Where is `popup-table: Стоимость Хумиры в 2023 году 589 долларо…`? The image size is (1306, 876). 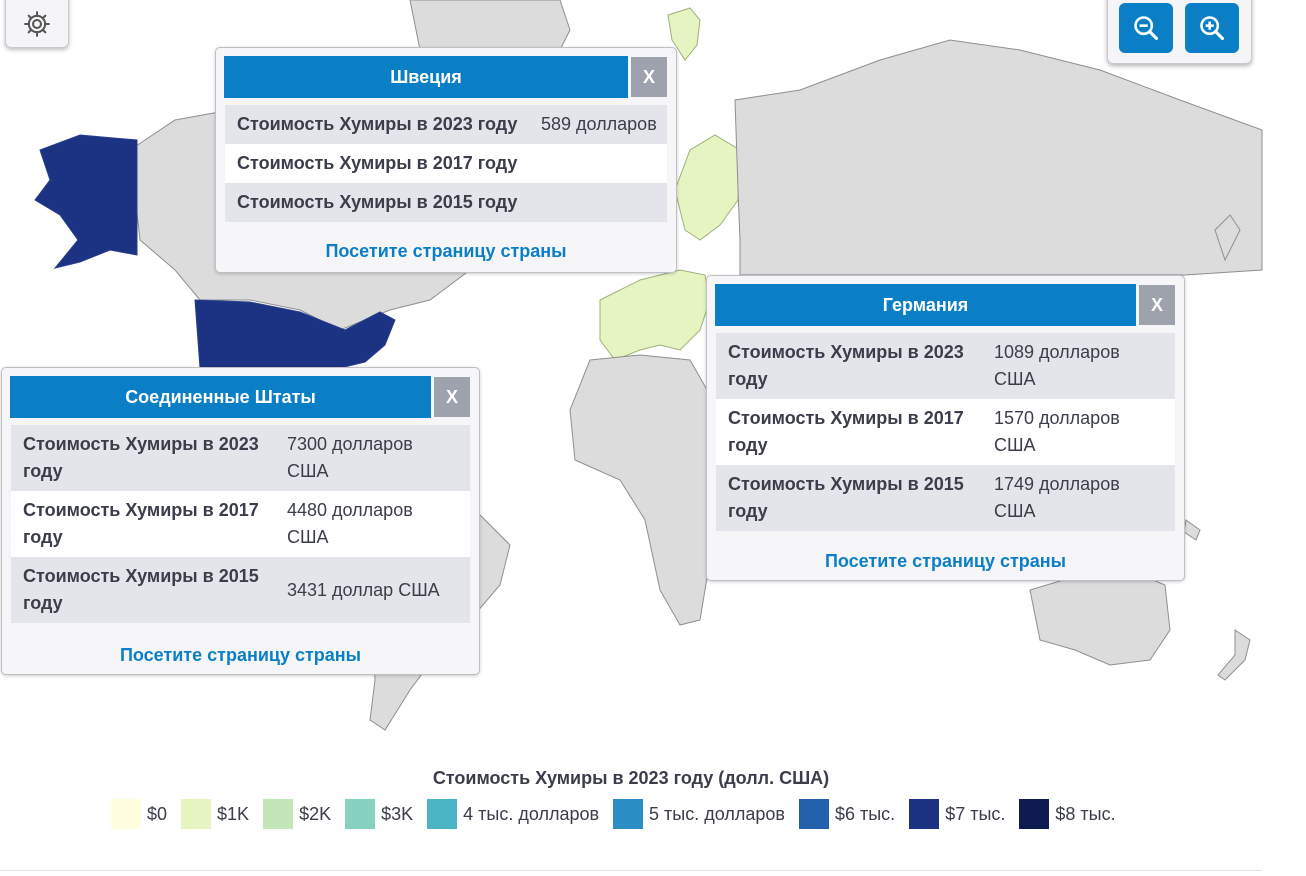
popup-table: Стоимость Хумиры в 2023 году 589 долларо… is located at coordinates (446, 163).